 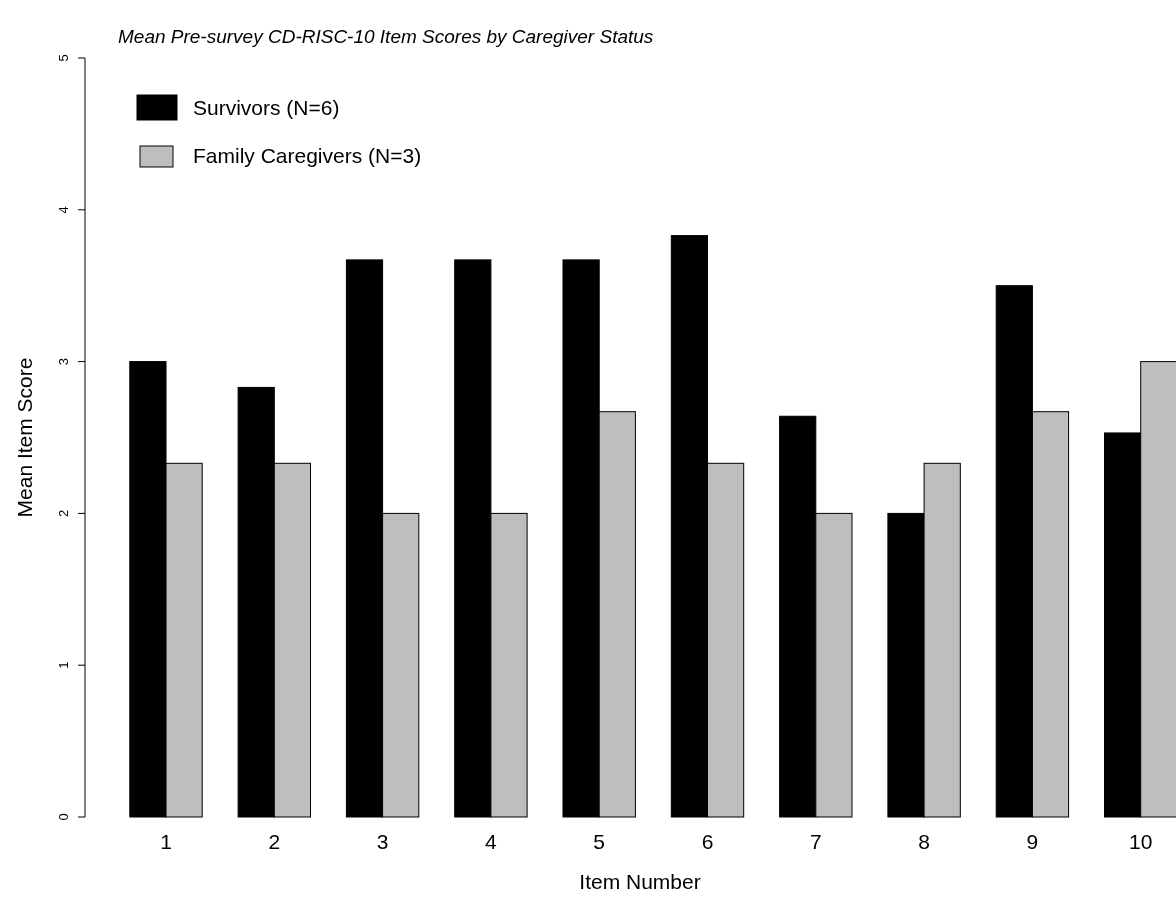 What do you see at coordinates (815, 841) in the screenshot?
I see `x-tick-label: 7` at bounding box center [815, 841].